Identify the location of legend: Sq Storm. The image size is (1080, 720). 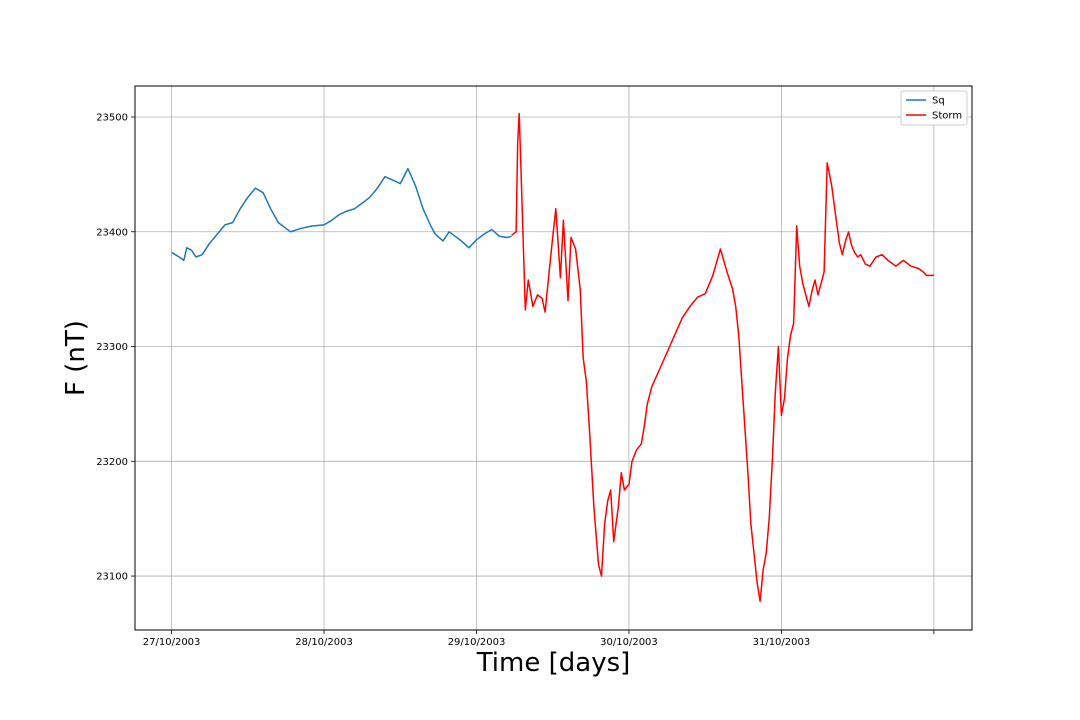
(934, 108).